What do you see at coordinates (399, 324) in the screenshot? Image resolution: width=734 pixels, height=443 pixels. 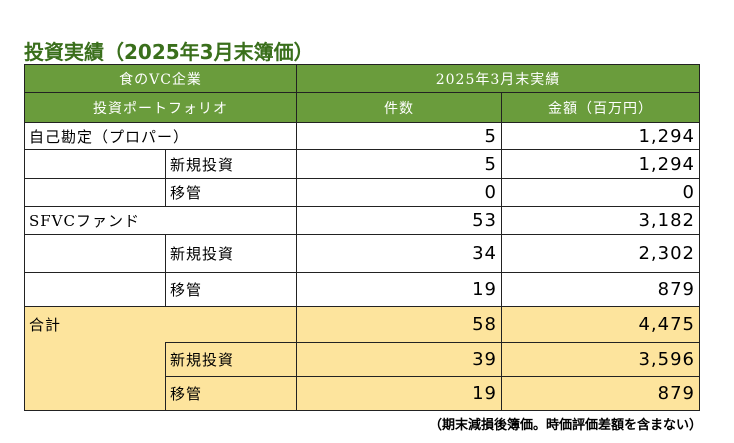 I see `row-total-count: 58` at bounding box center [399, 324].